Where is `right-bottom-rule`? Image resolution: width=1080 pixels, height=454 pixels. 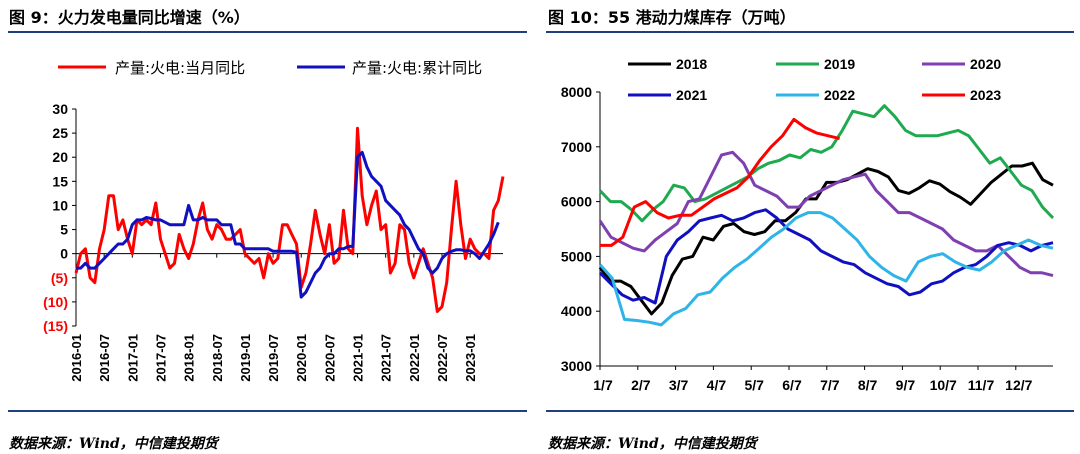
right-bottom-rule is located at coordinates (810, 411).